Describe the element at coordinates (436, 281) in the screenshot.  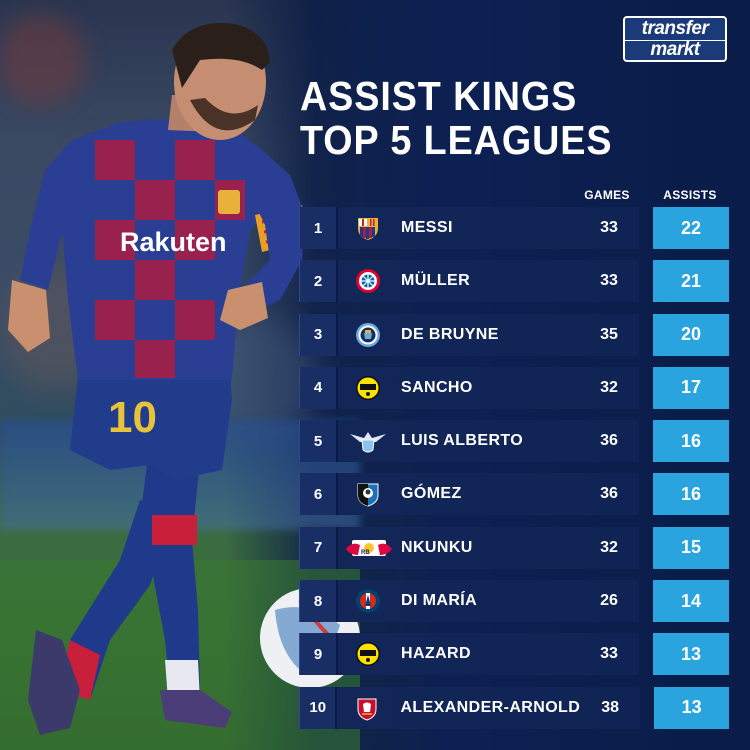
I see `player-name: MÜLLER` at that location.